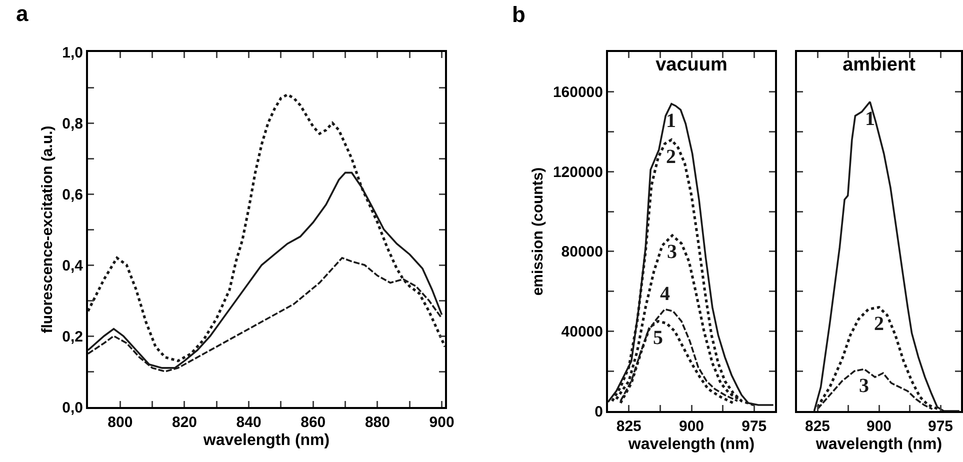 The image size is (963, 462). I want to click on series-label: 4, so click(665, 294).